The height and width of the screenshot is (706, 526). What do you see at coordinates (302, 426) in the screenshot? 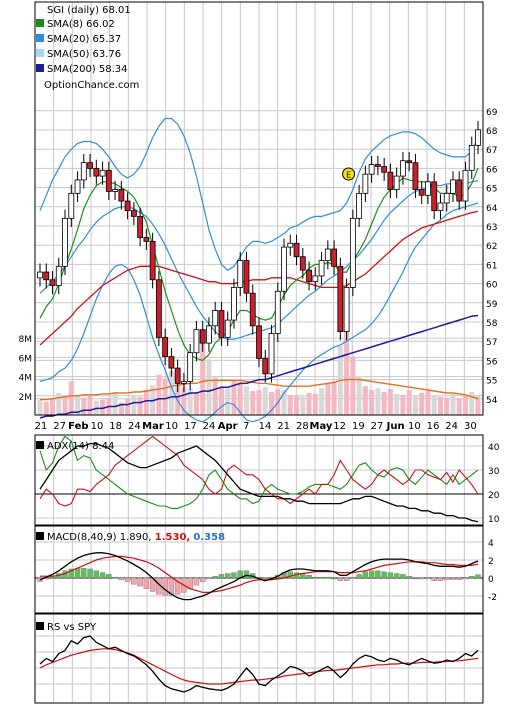
I see `date-tick-label: 28` at bounding box center [302, 426].